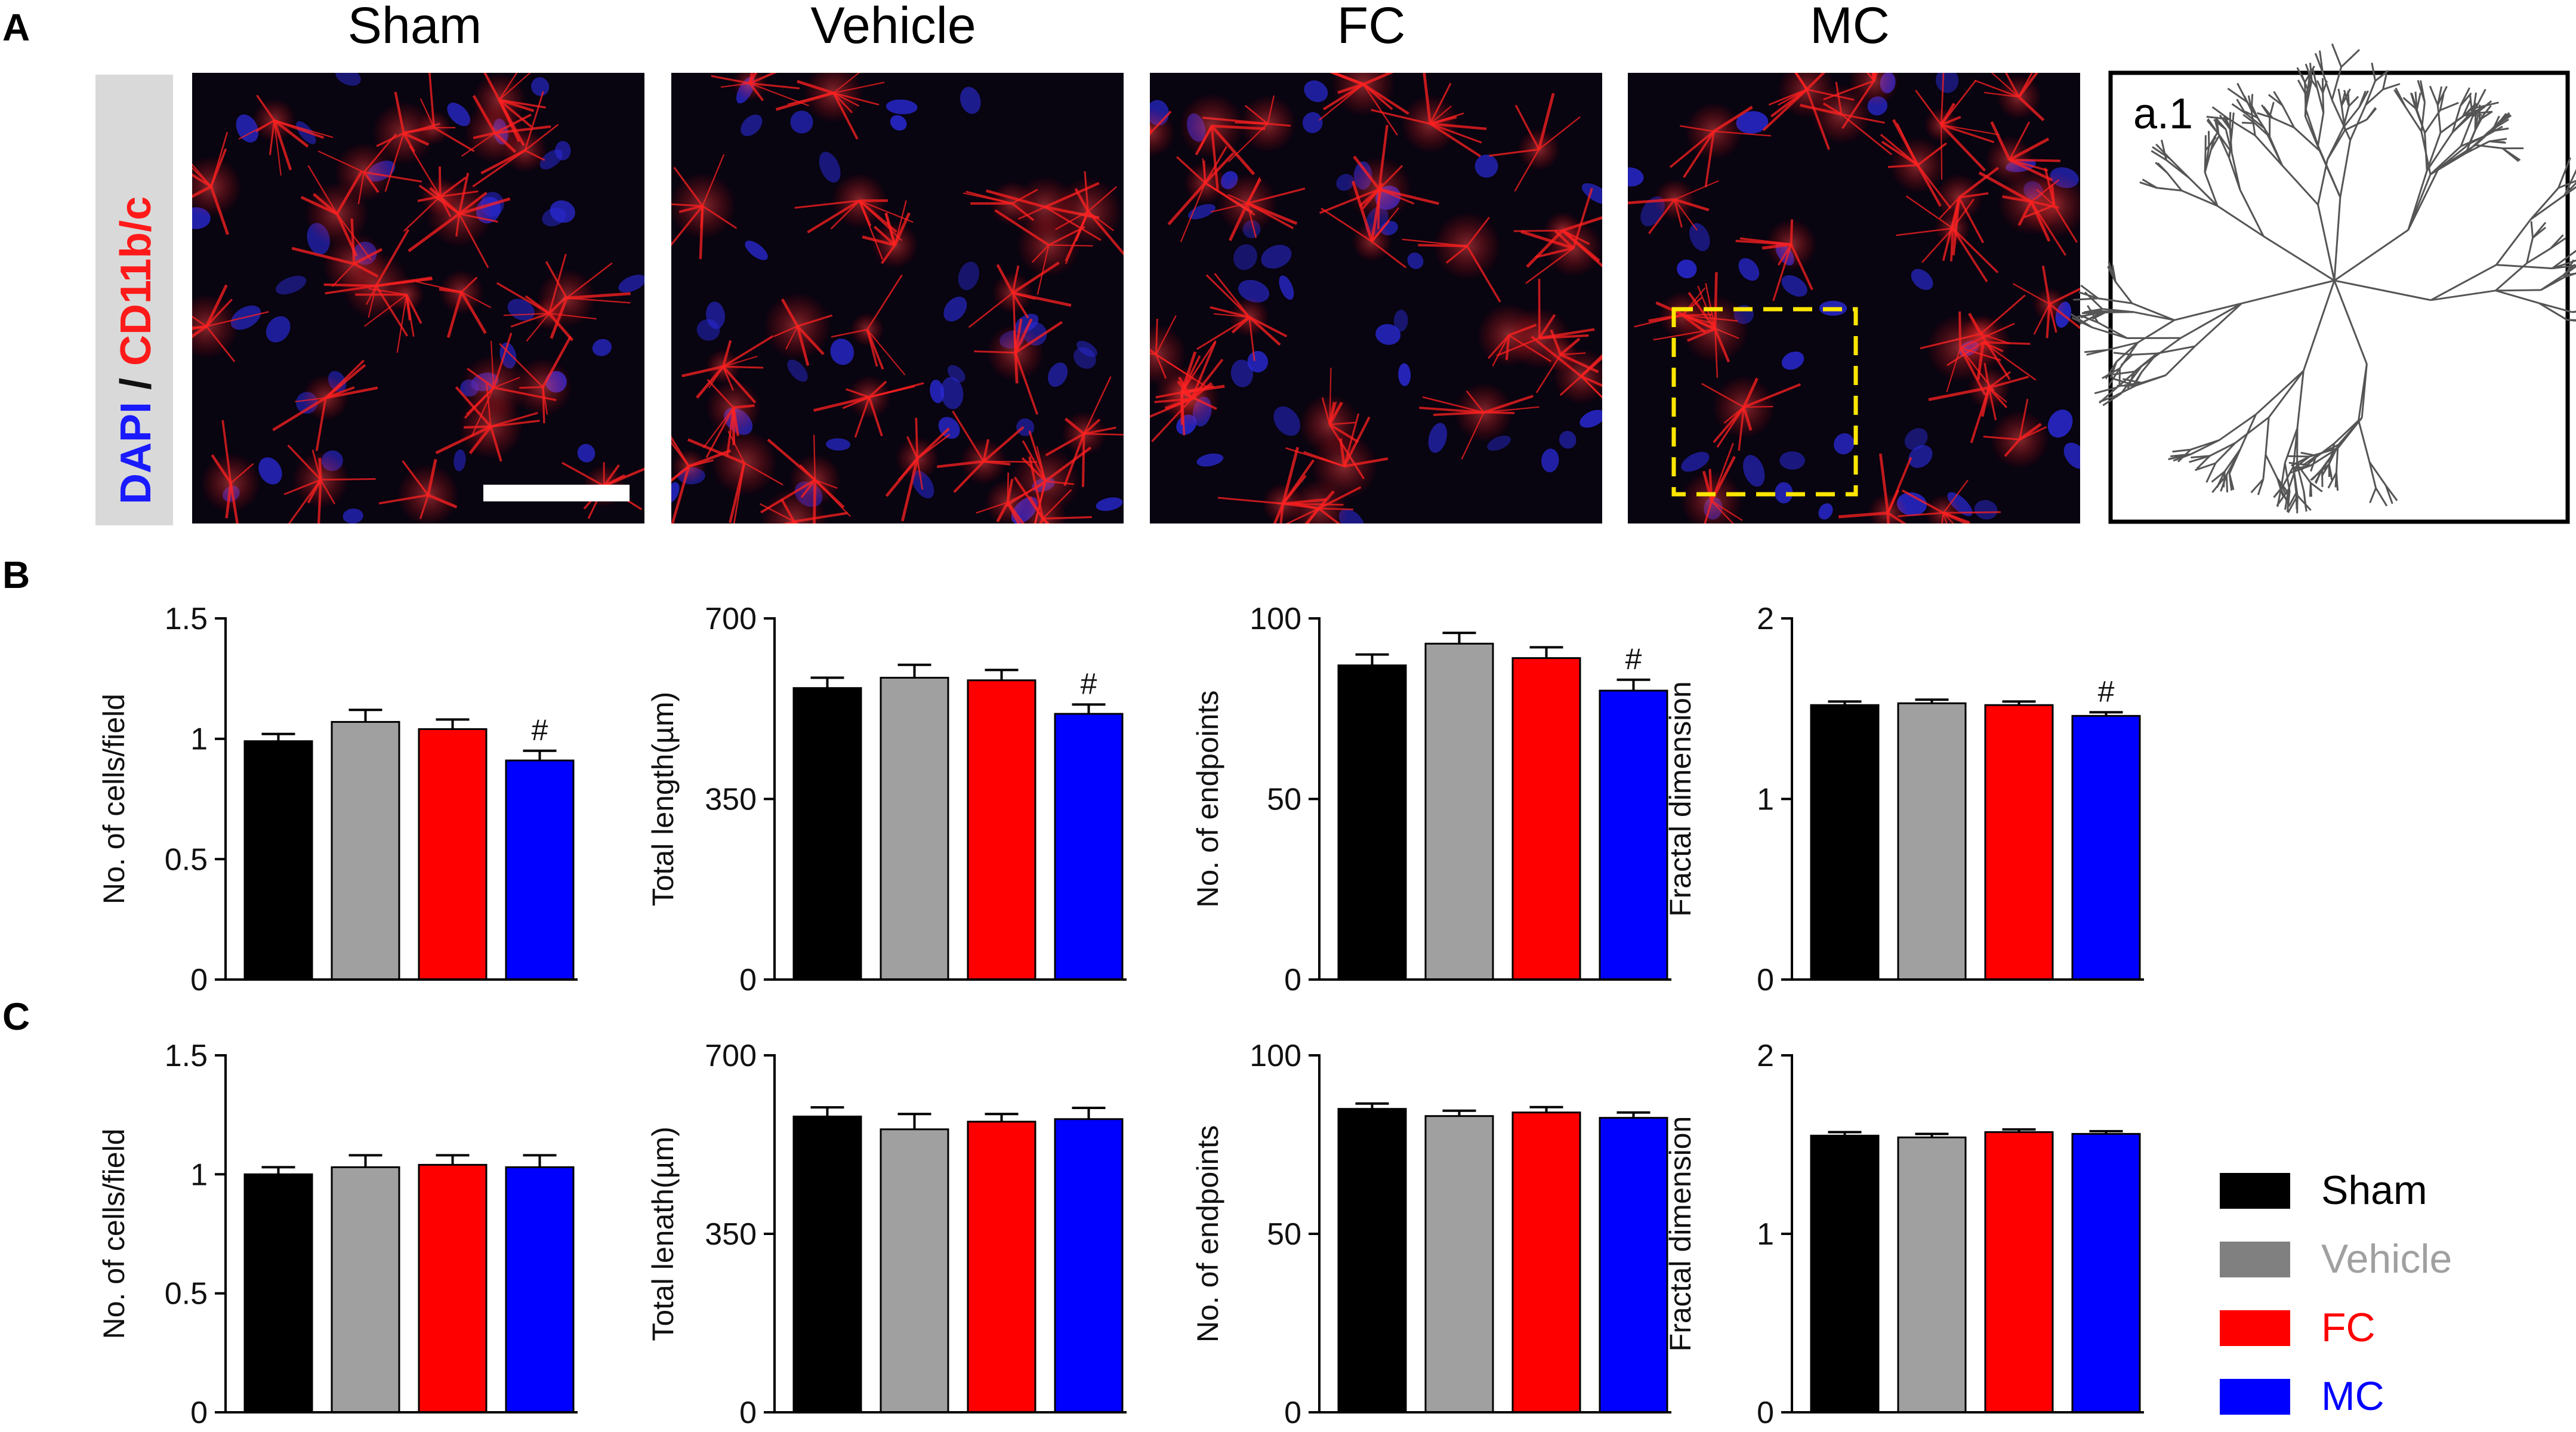  Describe the element at coordinates (16, 574) in the screenshot. I see `panel-label-b: B` at that location.